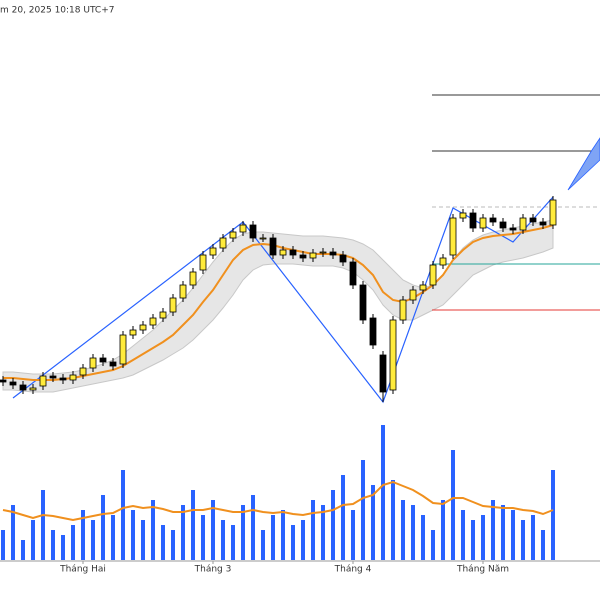 Image resolution: width=600 pixels, height=600 pixels. What do you see at coordinates (583, 164) in the screenshot?
I see `projection-arrow` at bounding box center [583, 164].